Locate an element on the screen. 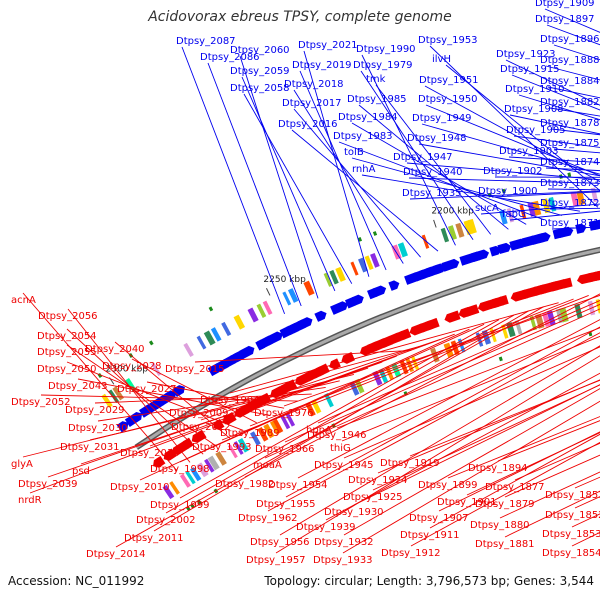 This screenshot has width=600, height=600. reverse-gene-label-dtpsy-2050: Dtpsy_2050 is located at coordinates (67, 369).